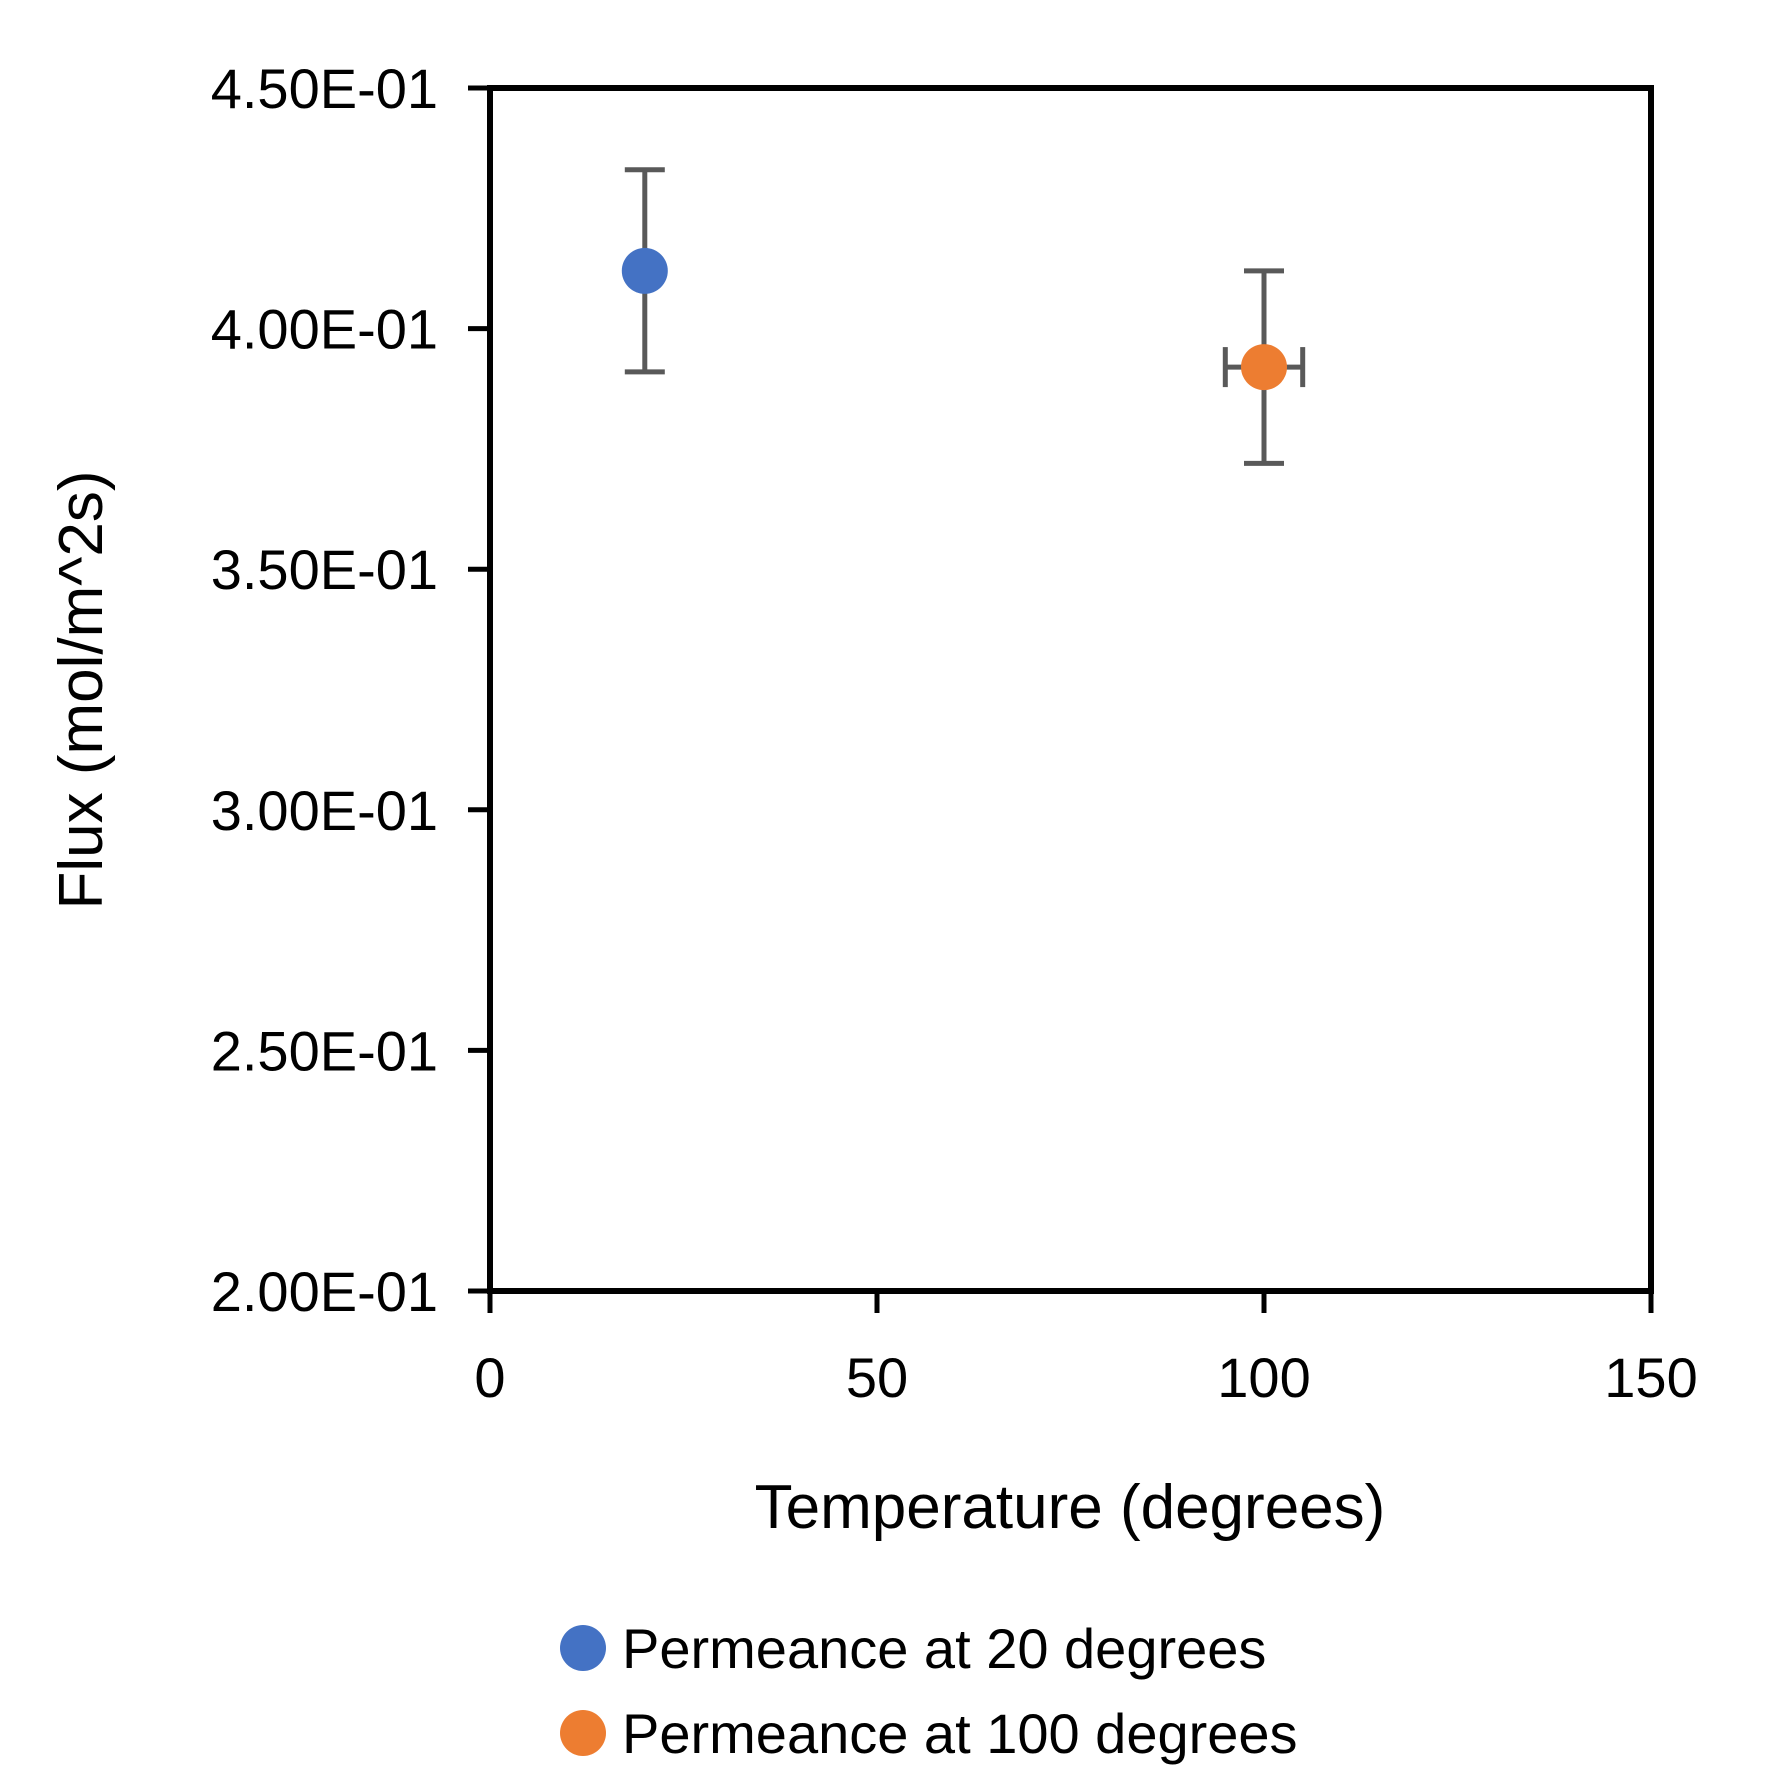 The width and height of the screenshot is (1772, 1785). What do you see at coordinates (324, 88) in the screenshot?
I see `y-tick-label: 4.50E-01` at bounding box center [324, 88].